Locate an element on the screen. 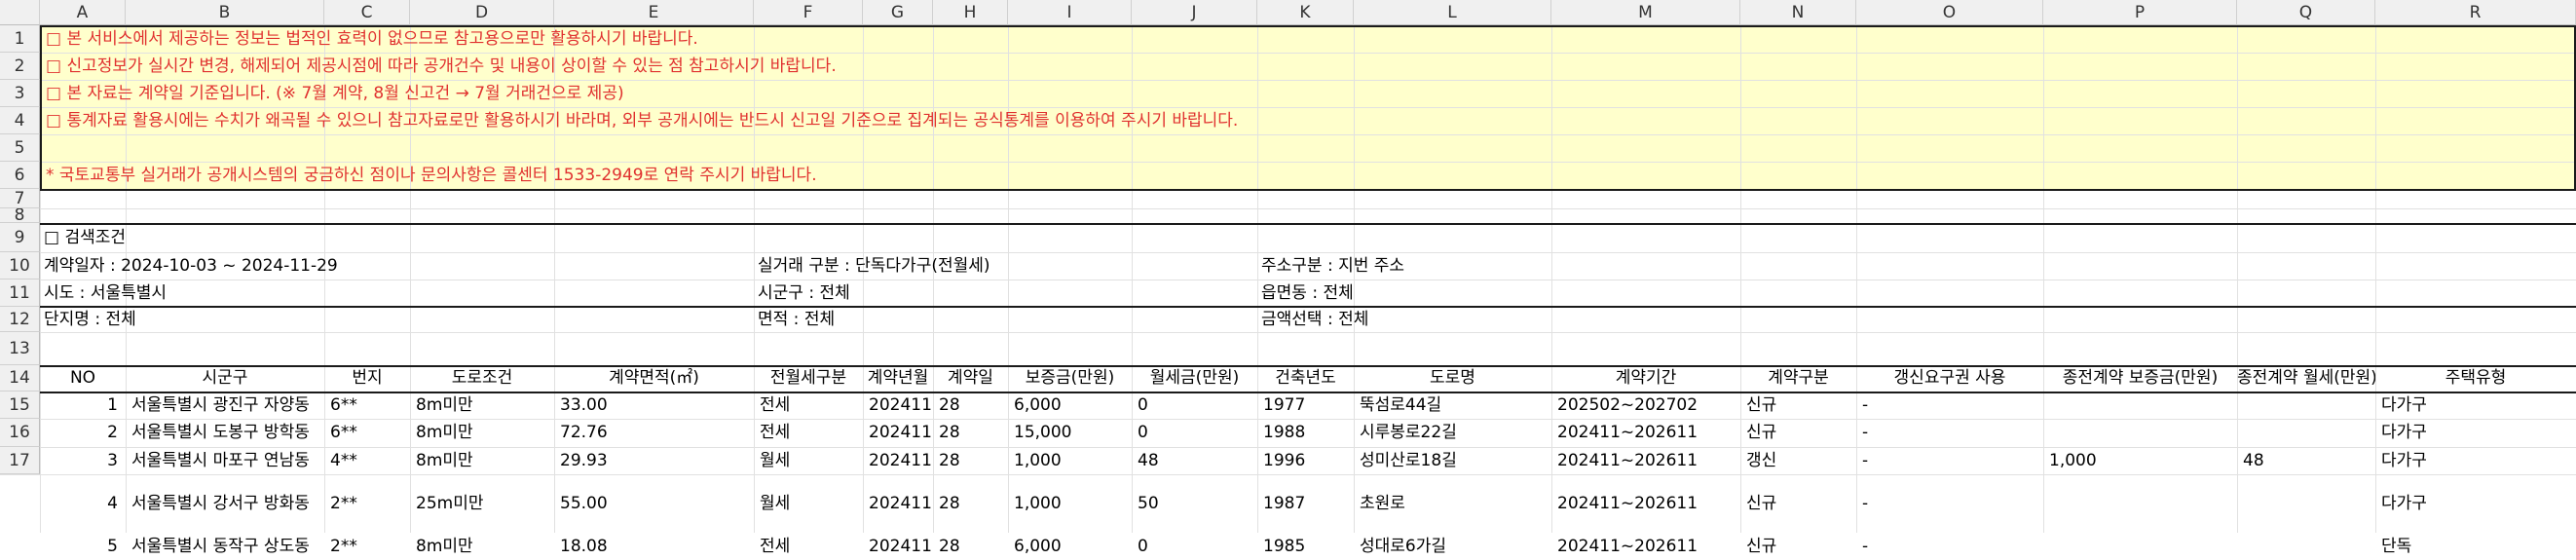  table-cell: 3 is located at coordinates (112, 460).